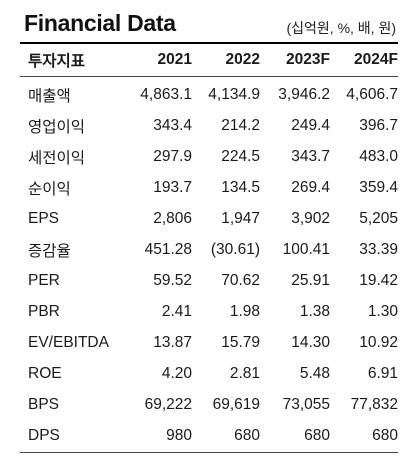 This screenshot has width=418, height=466. I want to click on row-value: 59.52, so click(172, 280).